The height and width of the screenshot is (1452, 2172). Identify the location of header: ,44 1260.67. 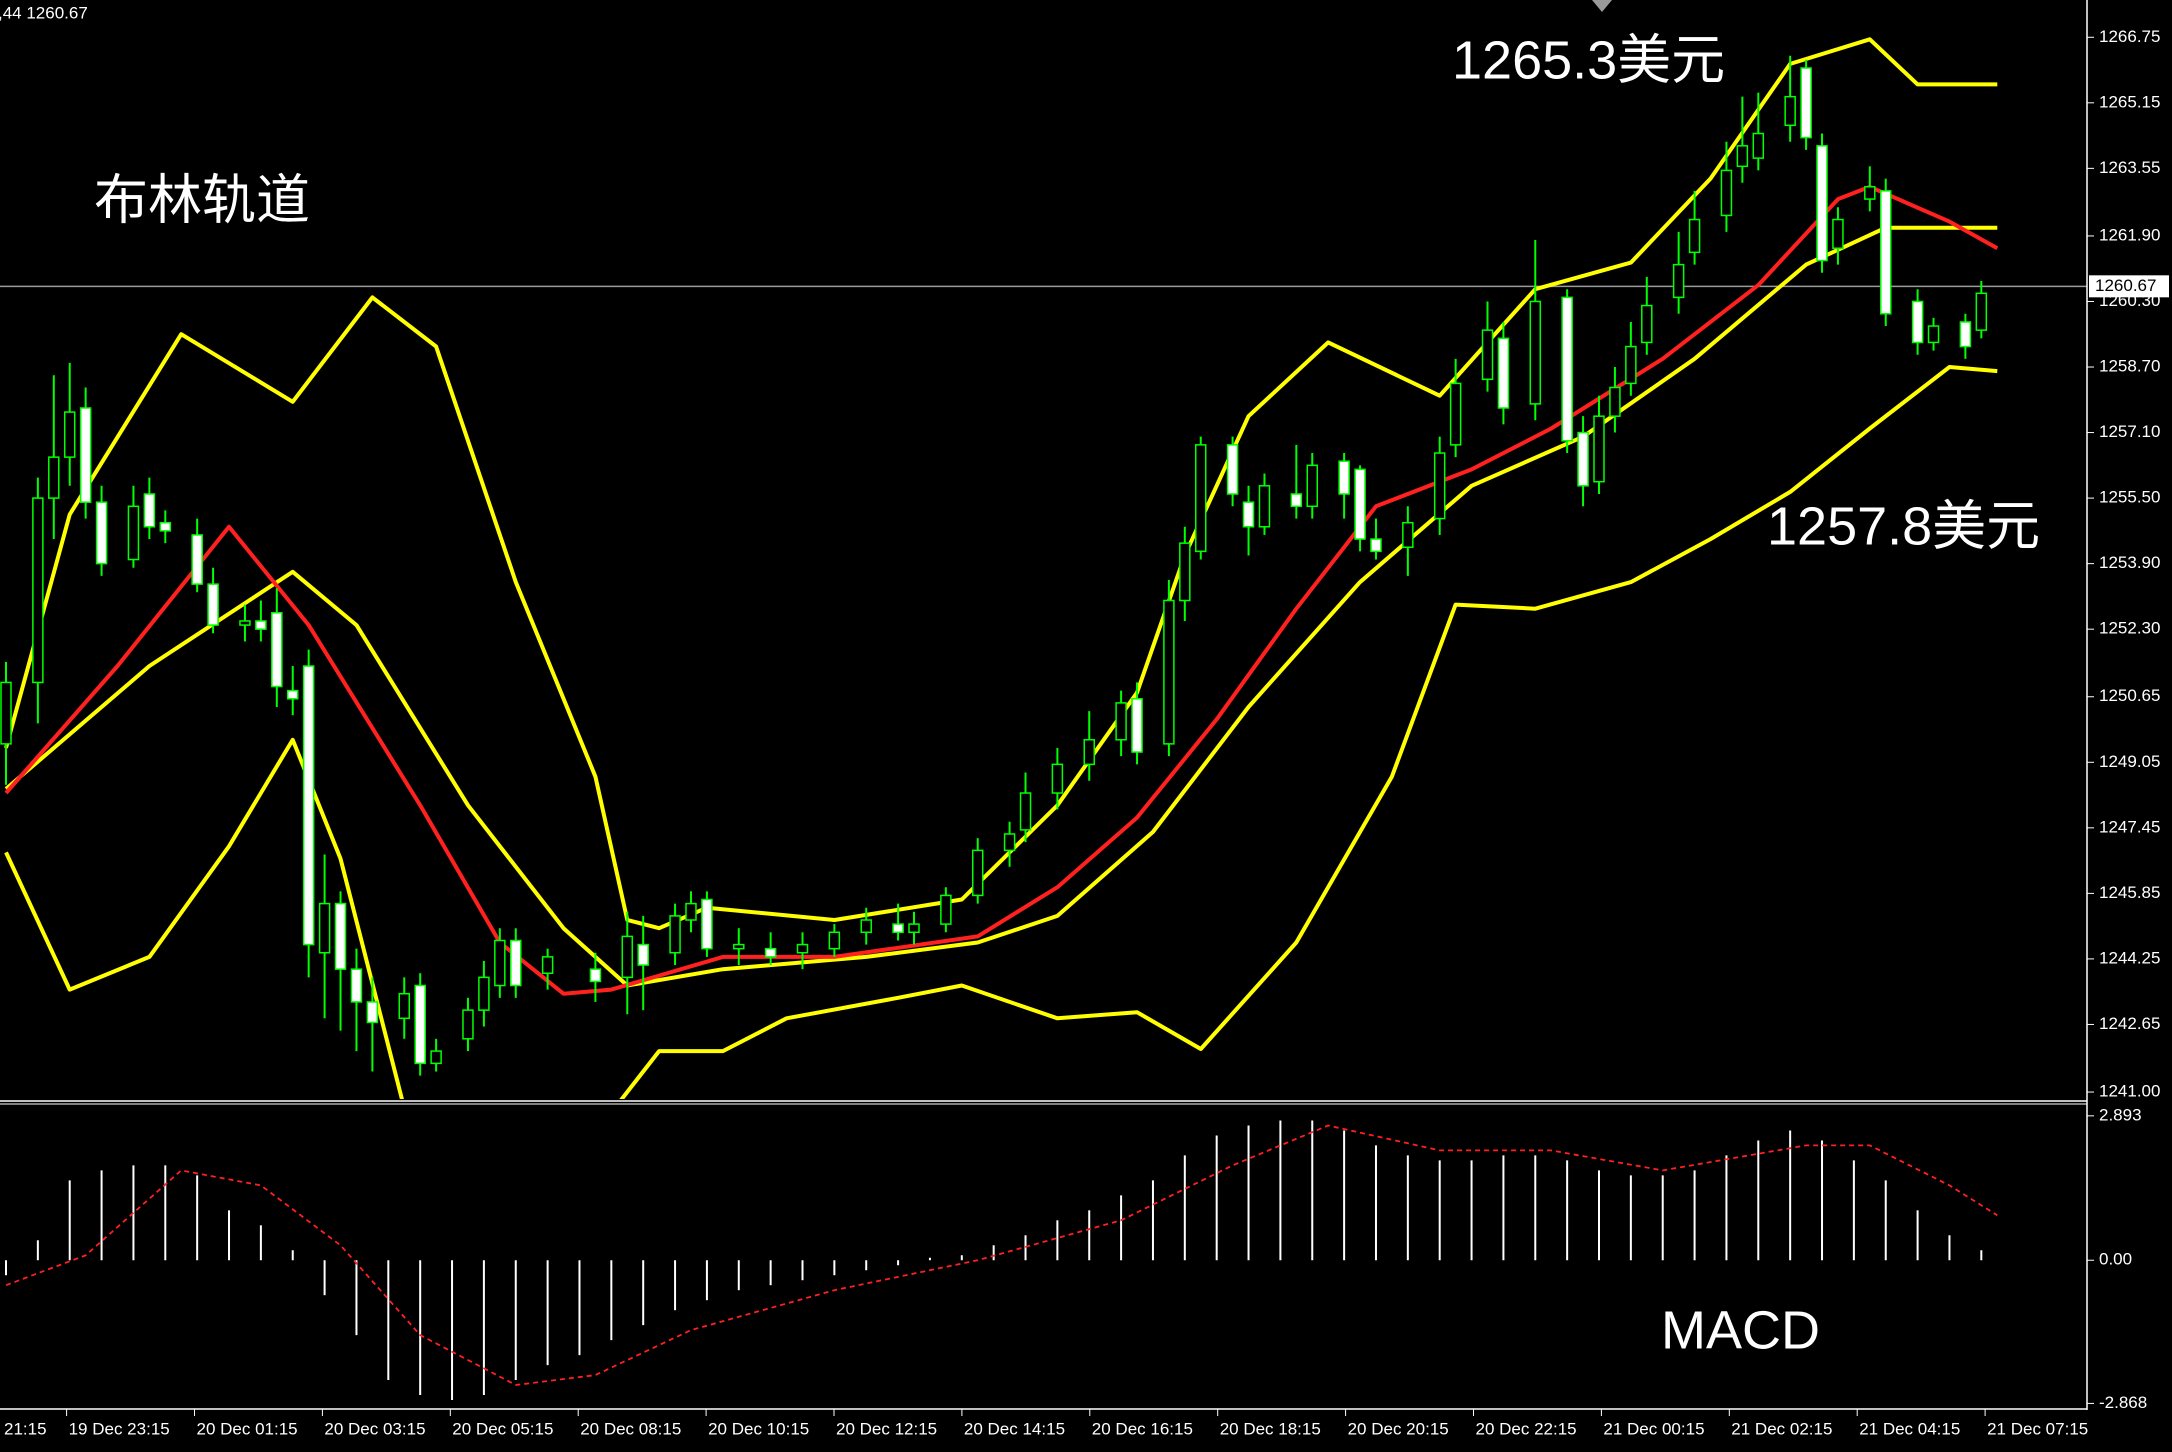
(44, 12).